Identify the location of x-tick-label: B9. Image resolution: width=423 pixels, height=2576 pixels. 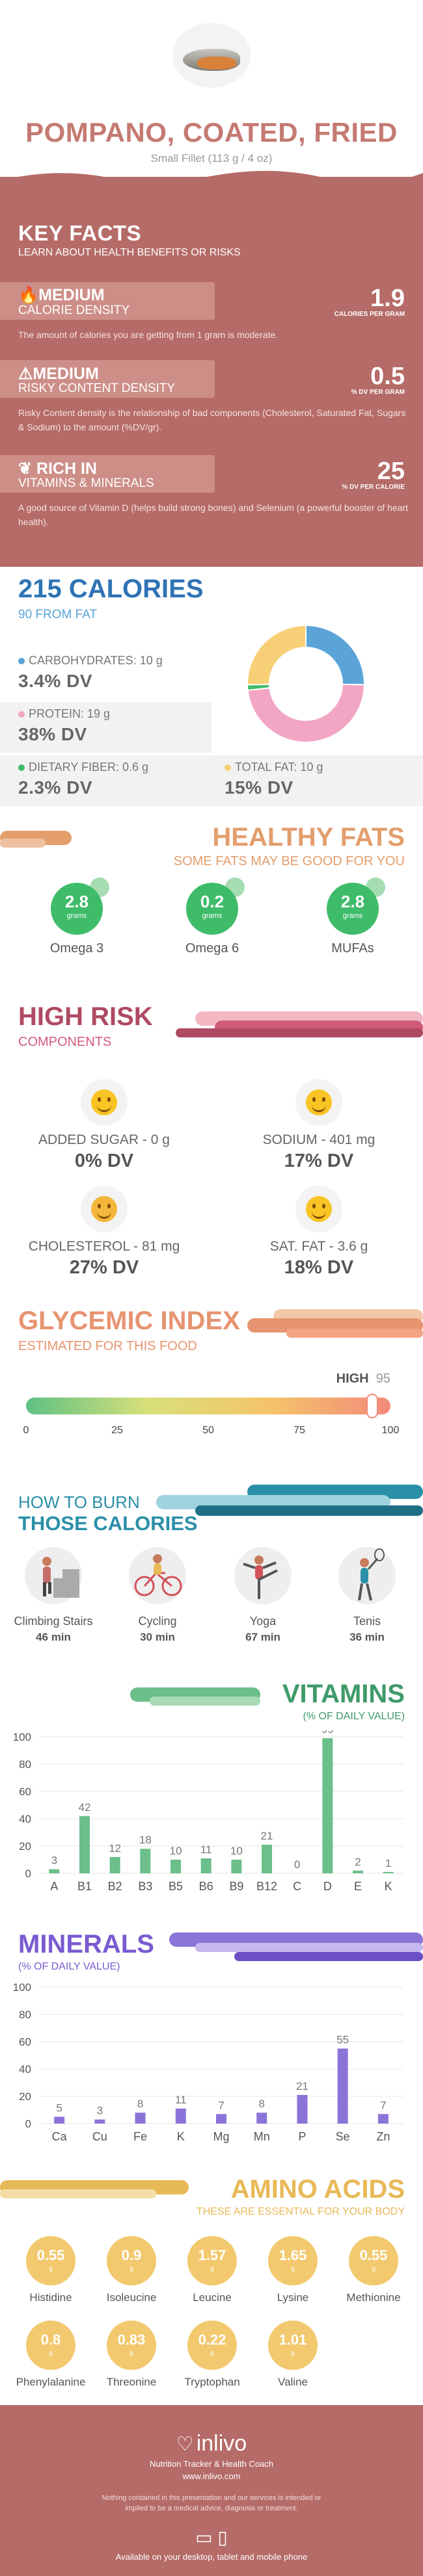
(236, 1886).